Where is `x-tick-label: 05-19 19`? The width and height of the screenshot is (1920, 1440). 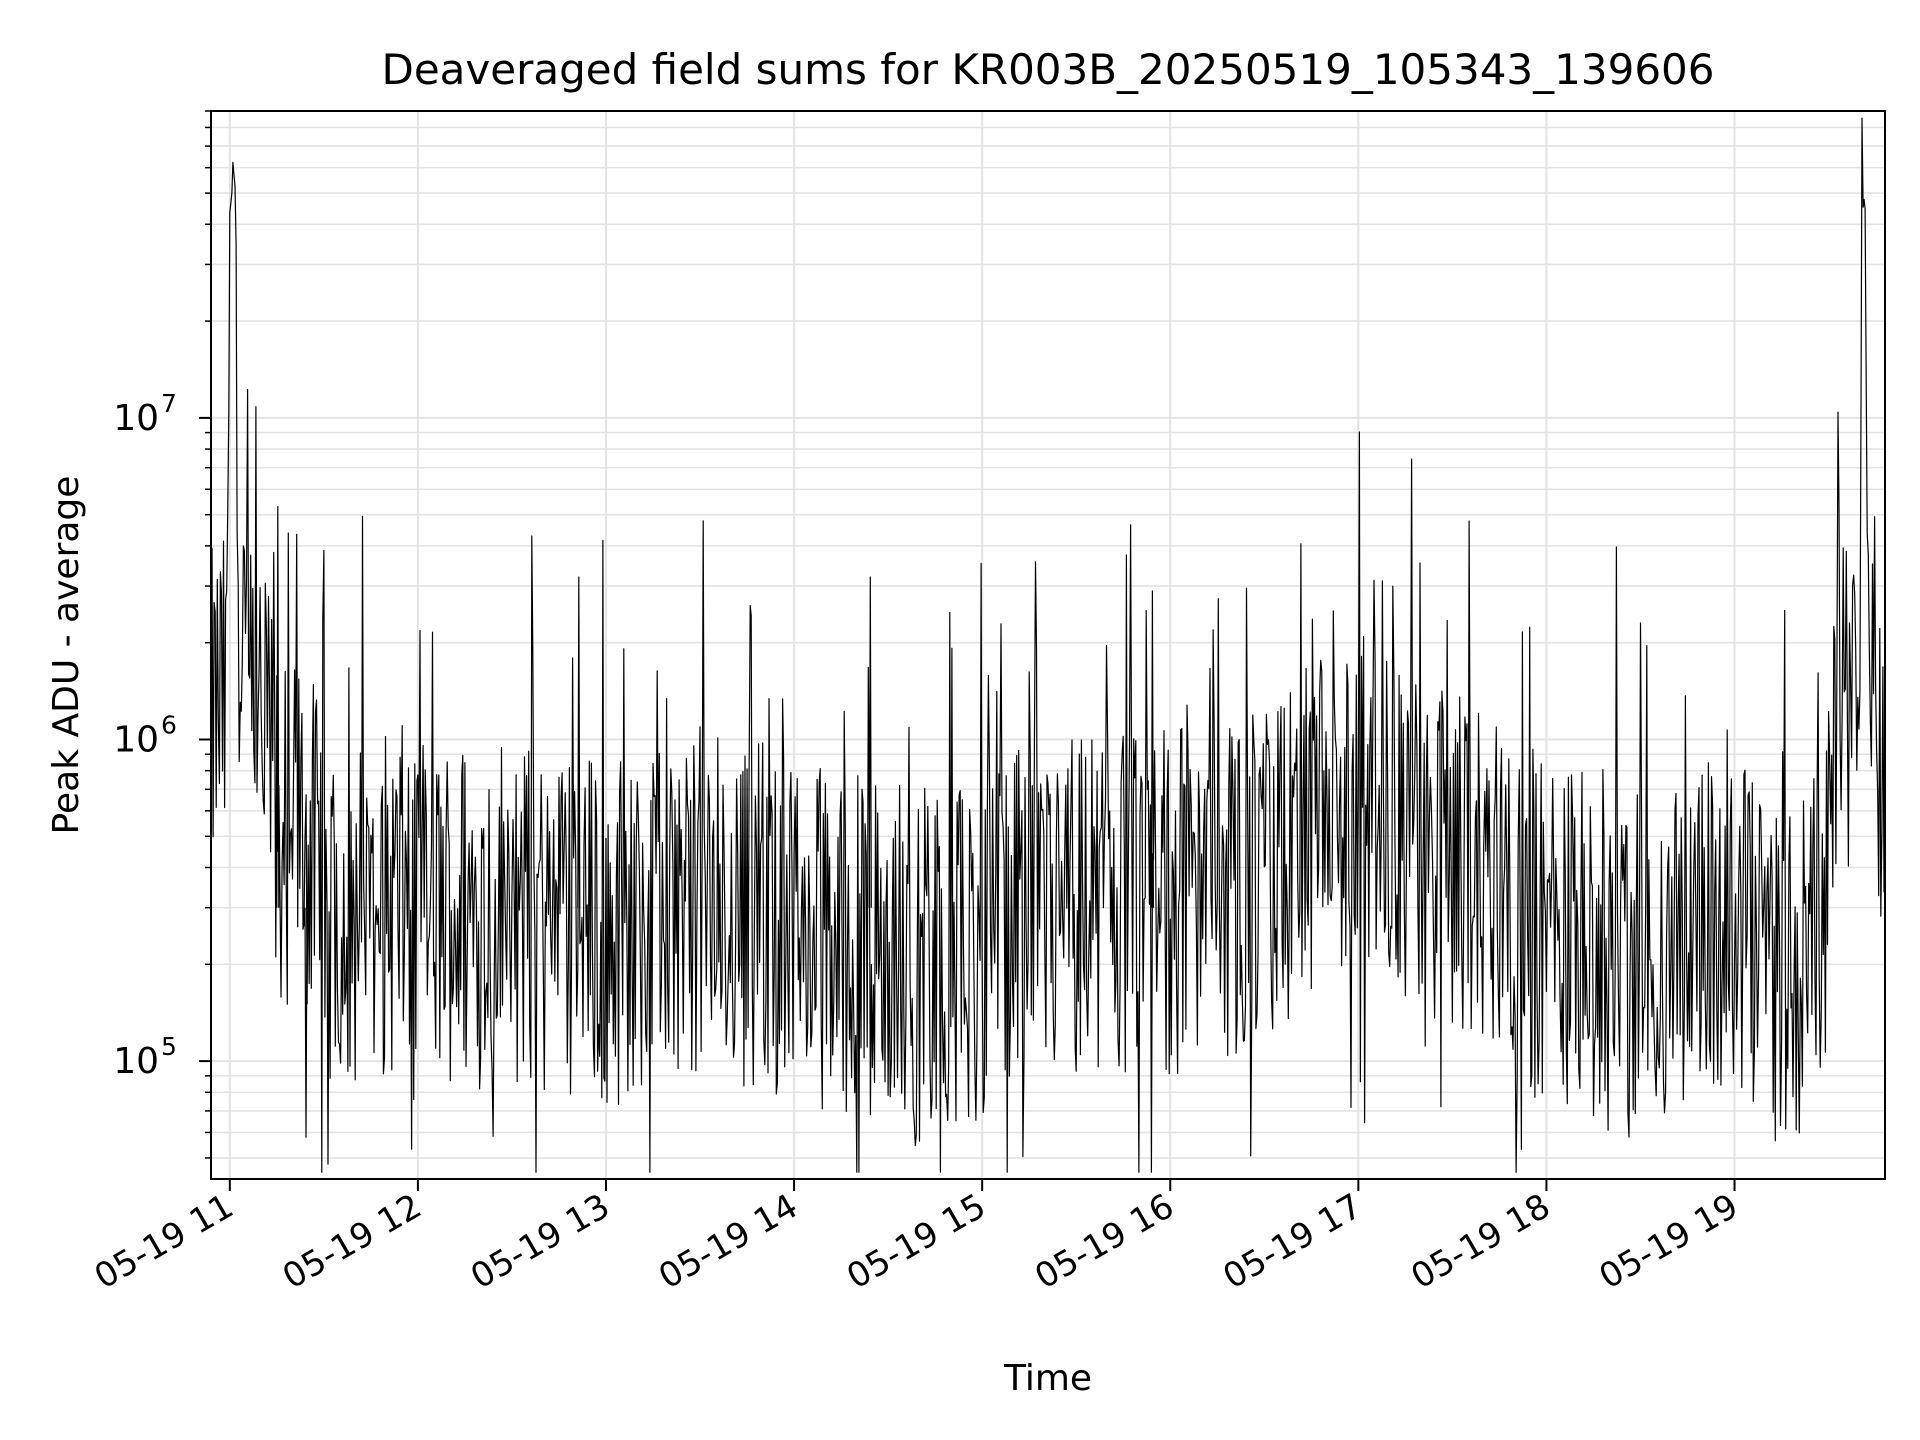 x-tick-label: 05-19 19 is located at coordinates (1669, 1241).